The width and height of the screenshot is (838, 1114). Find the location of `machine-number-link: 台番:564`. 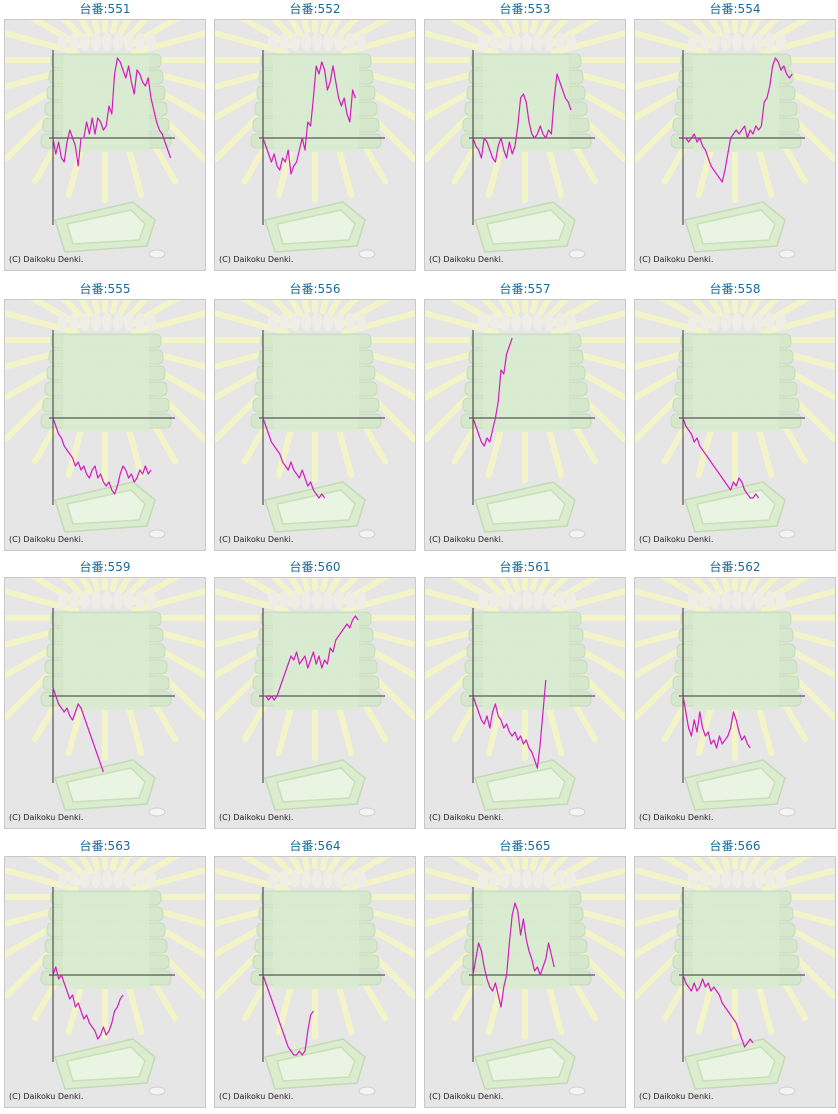

machine-number-link: 台番:564 is located at coordinates (315, 846).